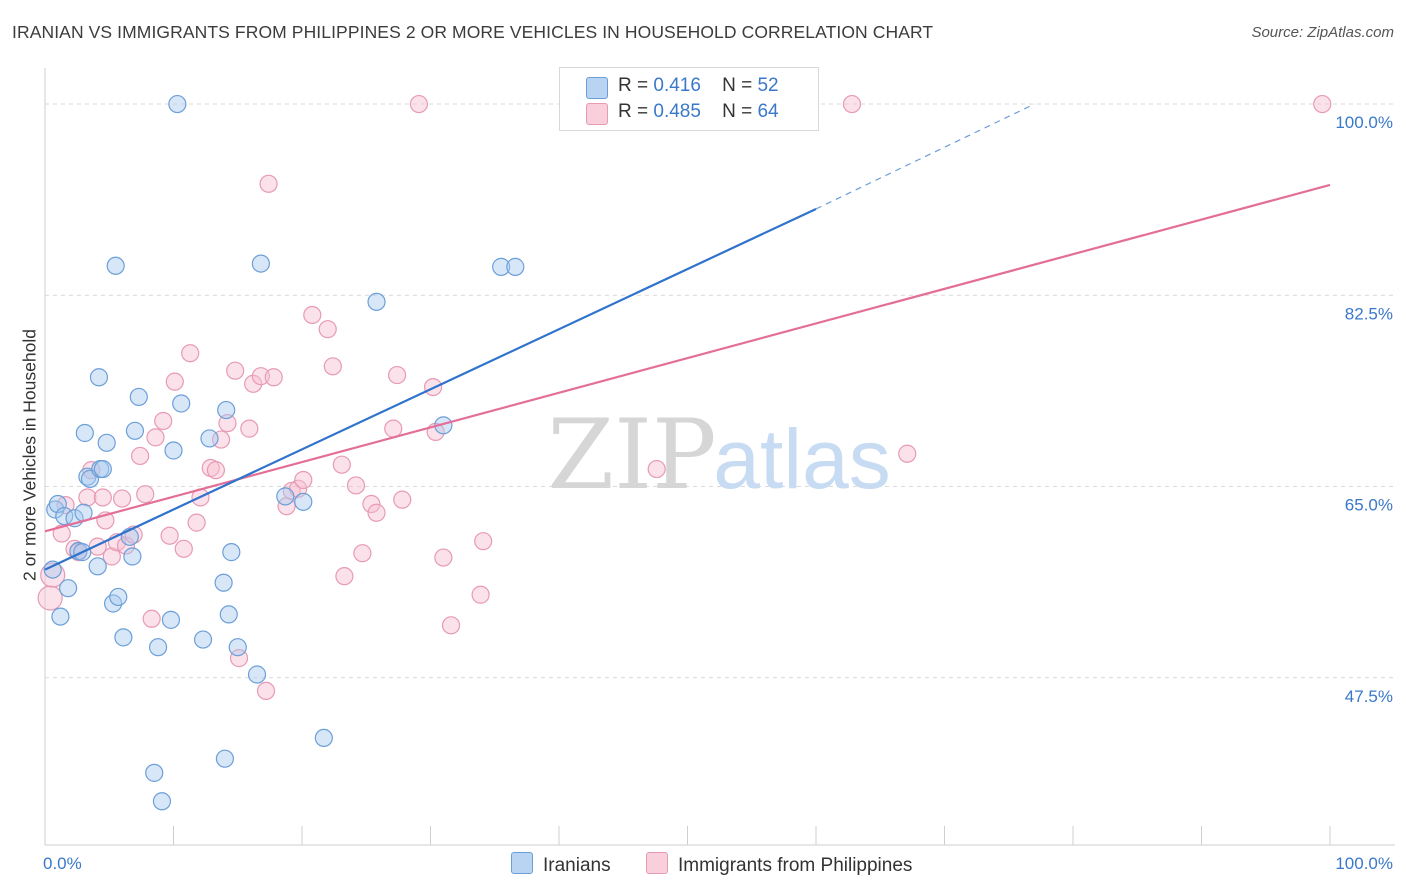  What do you see at coordinates (1322, 32) in the screenshot?
I see `source-label: Source: ZipAtlas.com` at bounding box center [1322, 32].